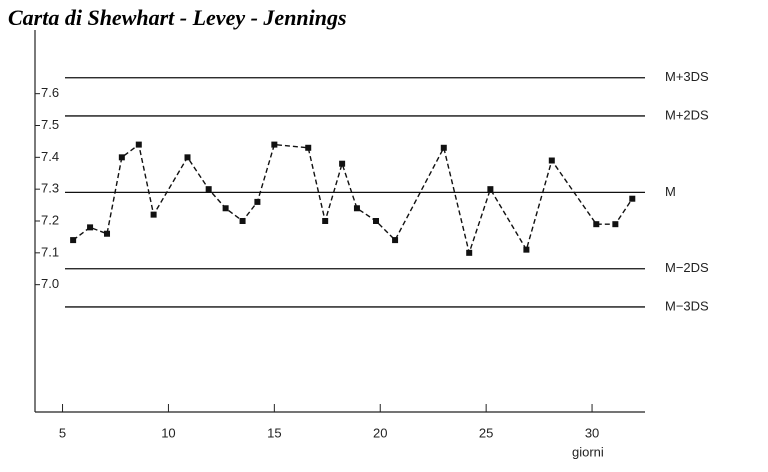 The image size is (768, 472). Describe the element at coordinates (50, 283) in the screenshot. I see `y-tick-label: 7.0` at that location.